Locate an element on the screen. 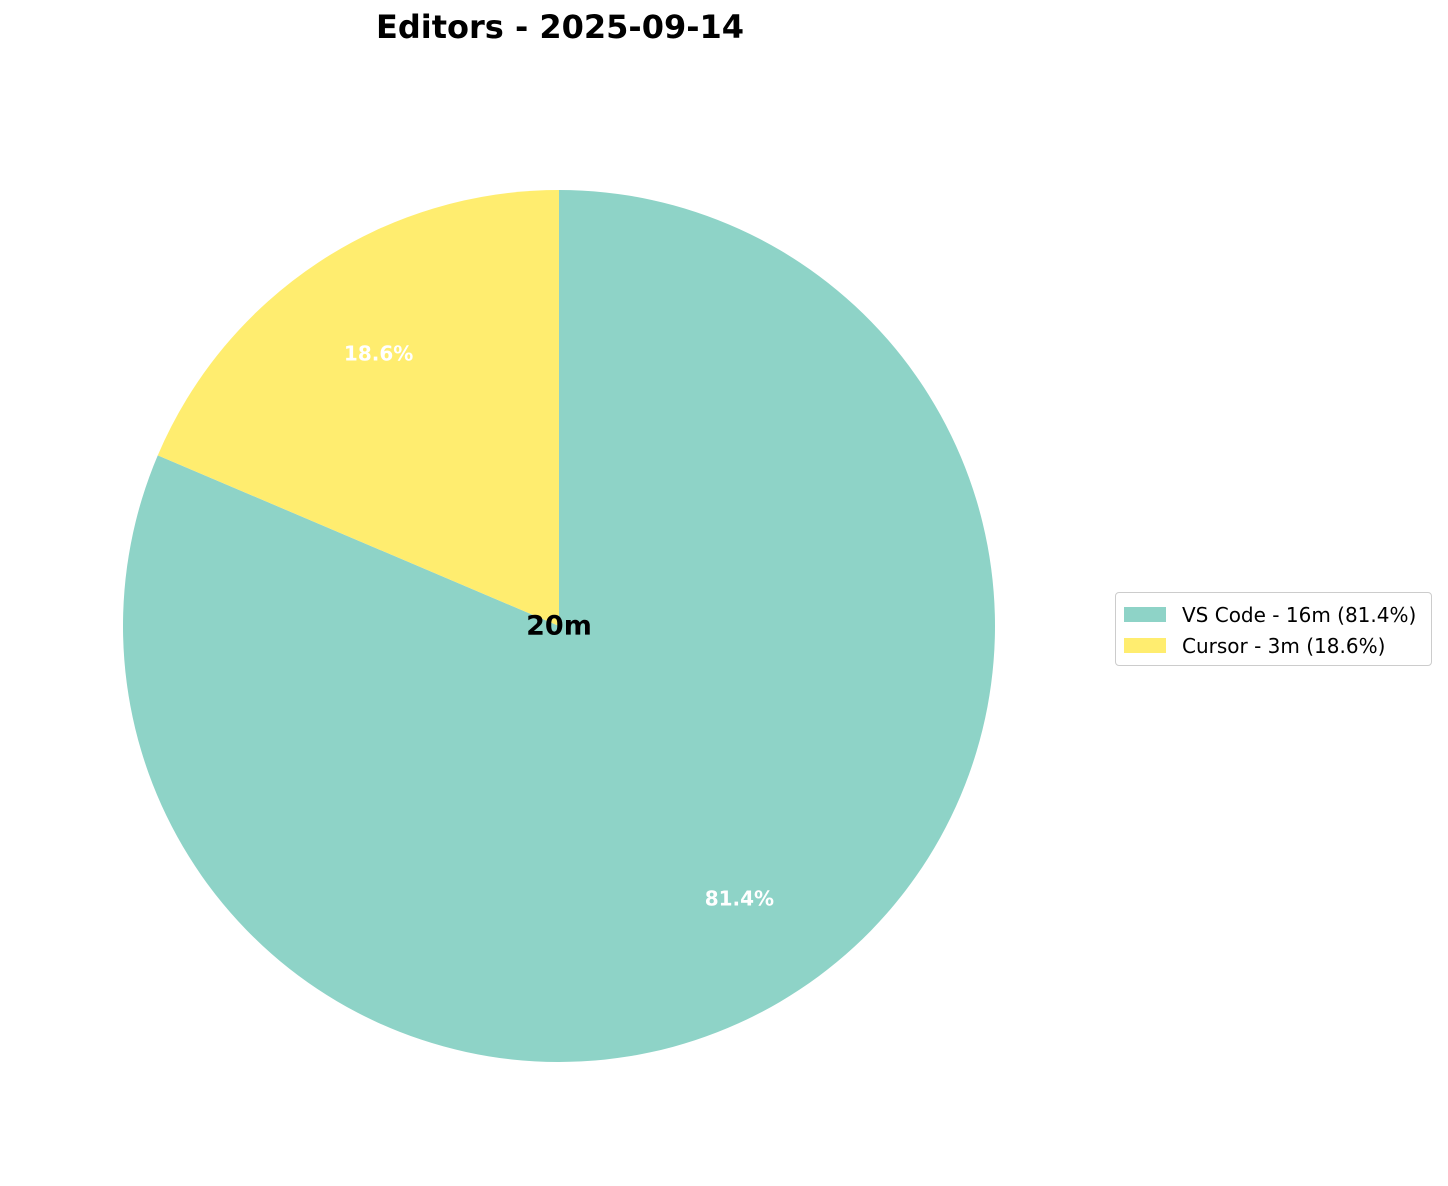  legend-item: VS Code - 16m (81.4%) is located at coordinates (1273, 614).